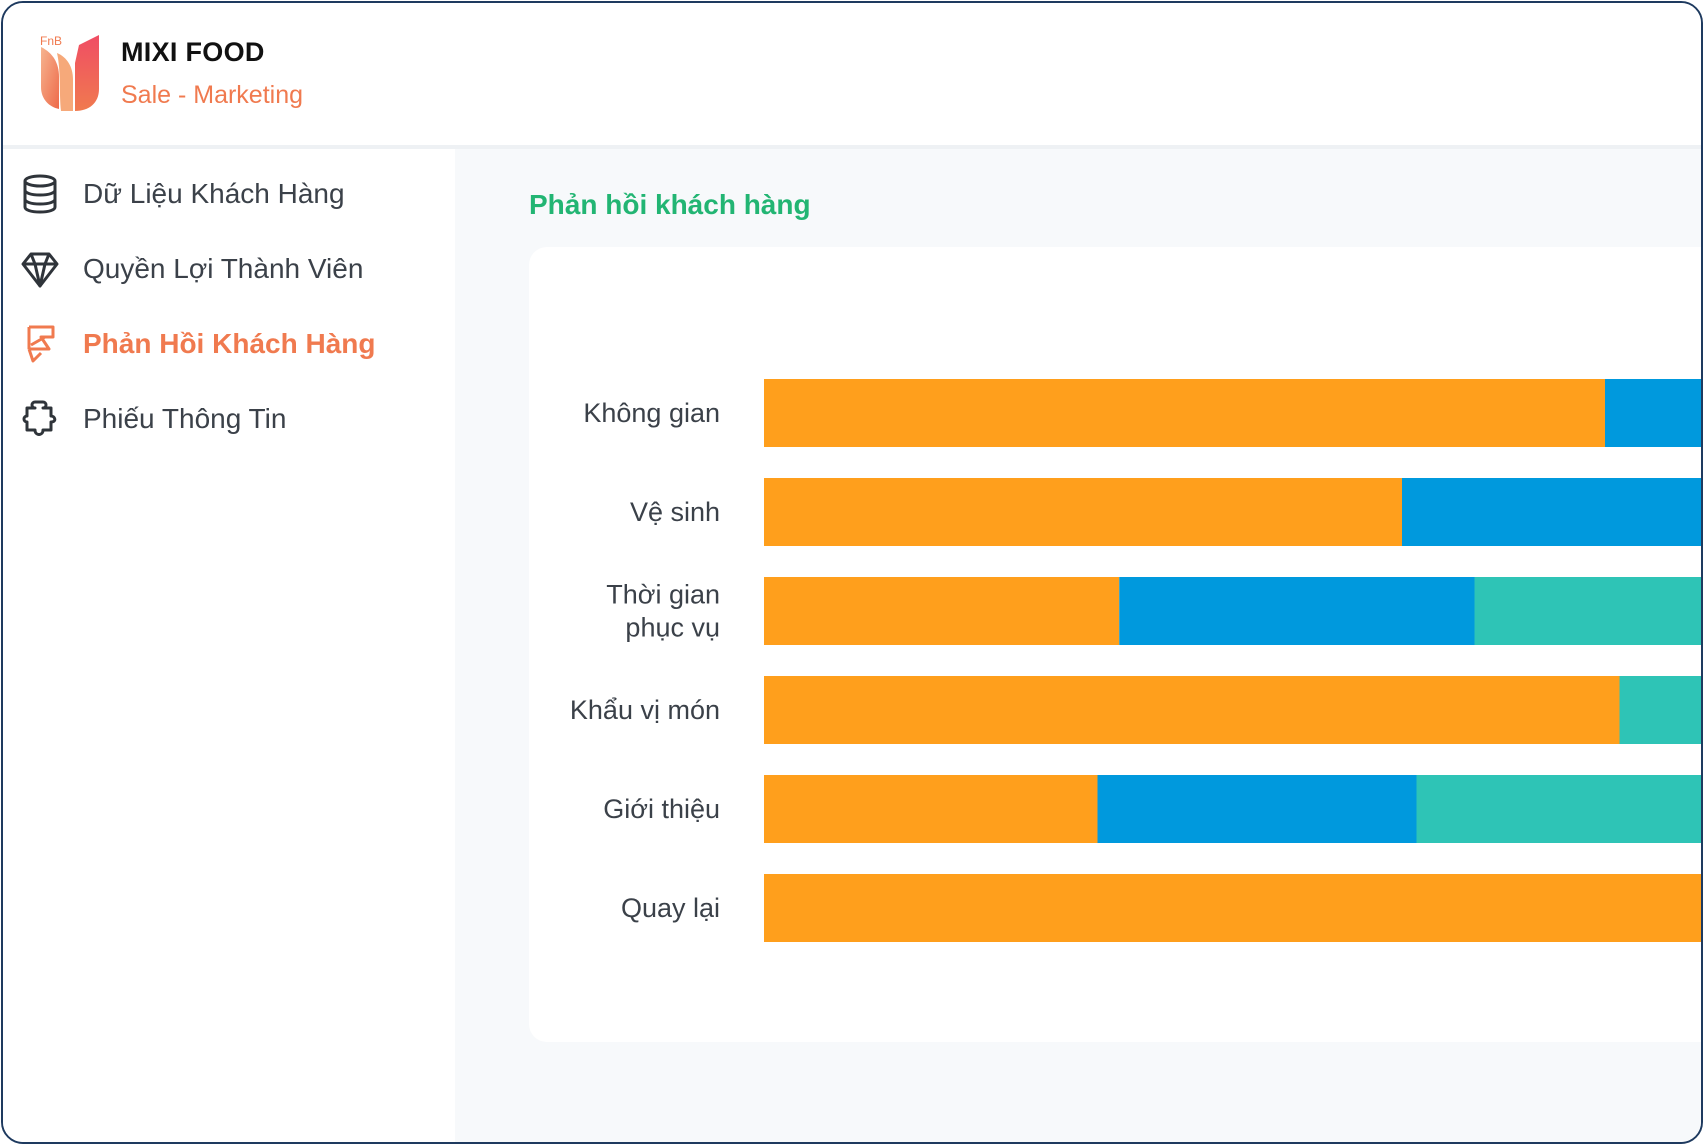 This screenshot has width=1704, height=1145. What do you see at coordinates (193, 52) in the screenshot?
I see `app-name: MIXI FOOD` at bounding box center [193, 52].